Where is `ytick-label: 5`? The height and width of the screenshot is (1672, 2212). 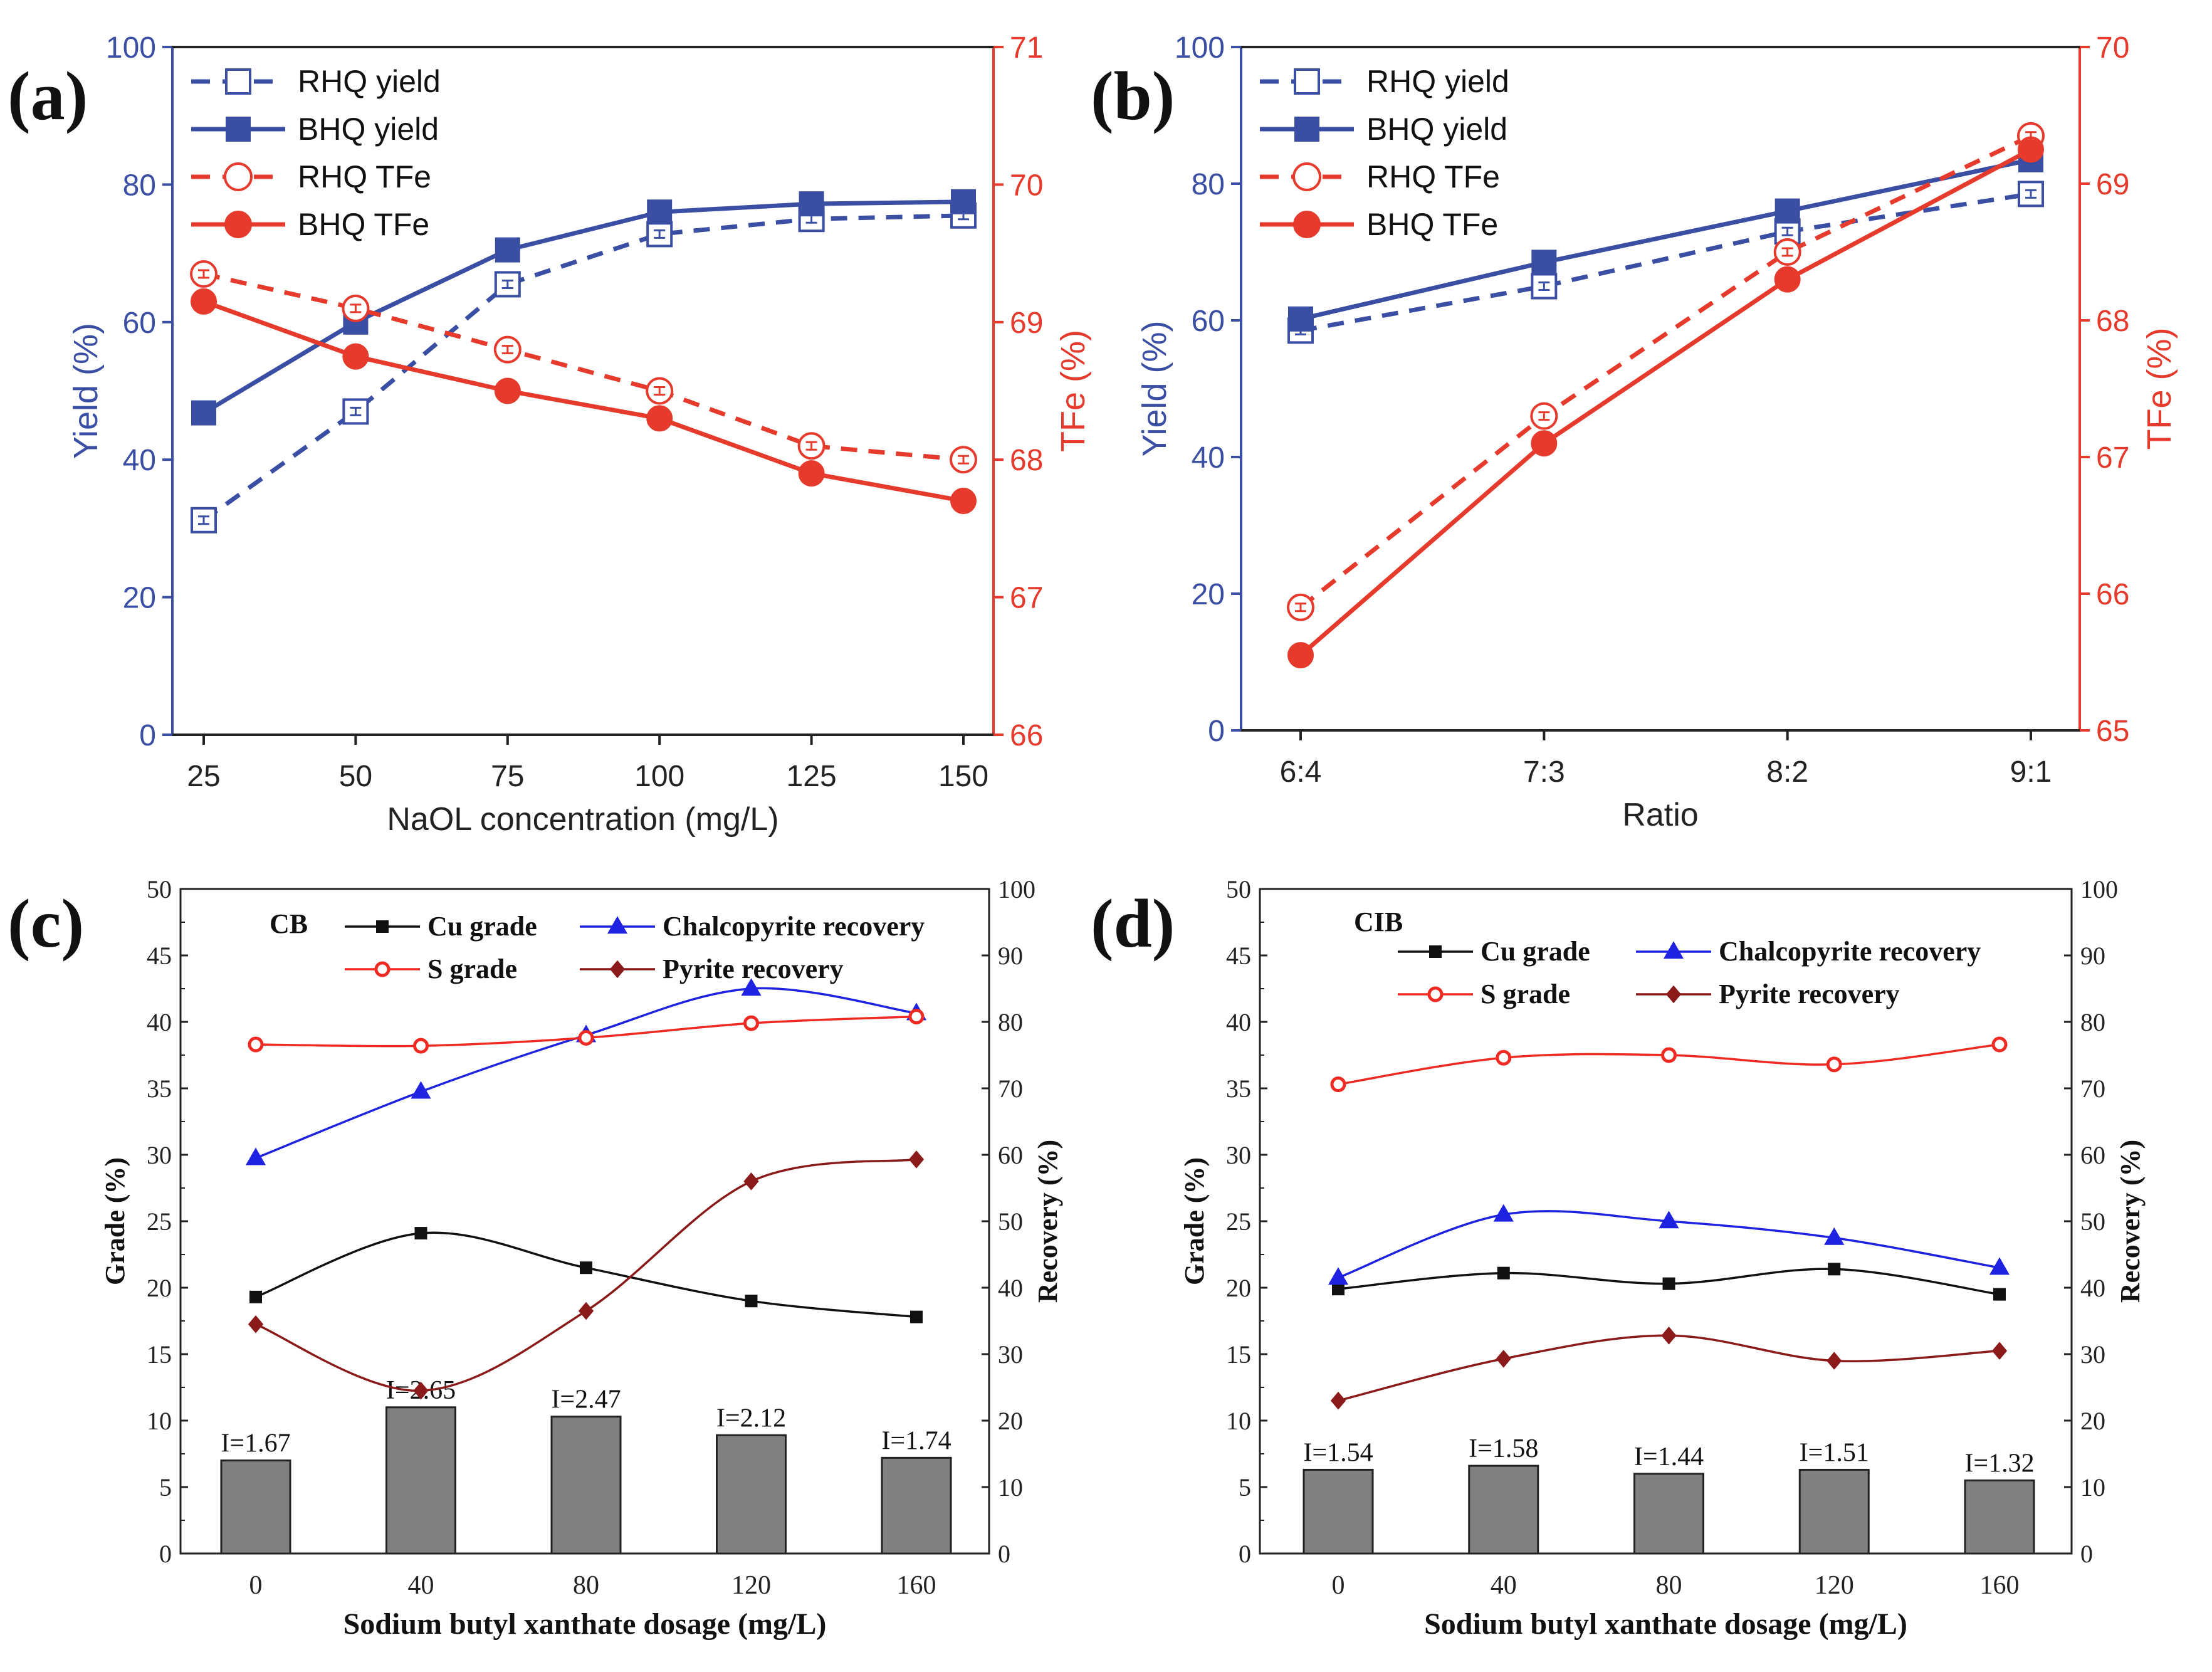
ytick-label: 5 is located at coordinates (165, 1487).